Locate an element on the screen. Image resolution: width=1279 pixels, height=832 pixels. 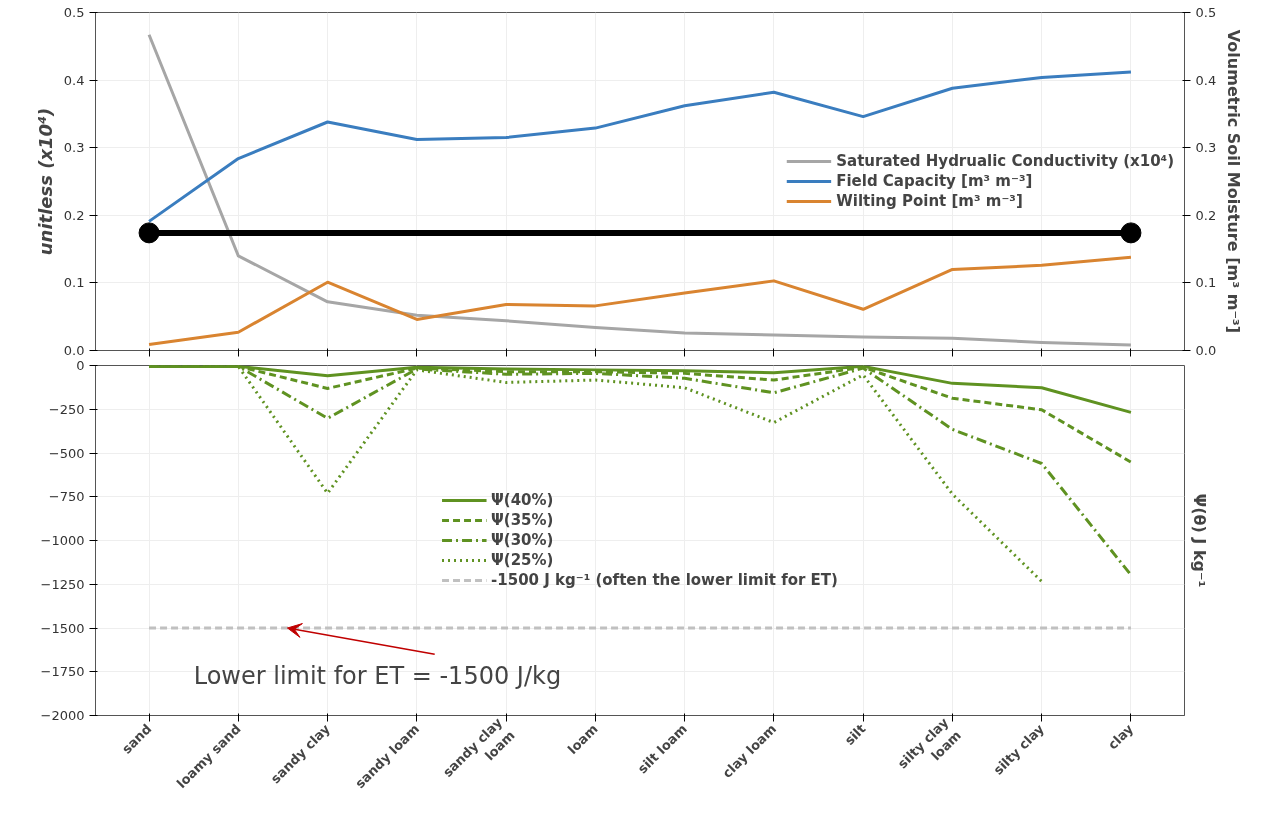
legend-label: Ψ(35%) is located at coordinates (522, 520).